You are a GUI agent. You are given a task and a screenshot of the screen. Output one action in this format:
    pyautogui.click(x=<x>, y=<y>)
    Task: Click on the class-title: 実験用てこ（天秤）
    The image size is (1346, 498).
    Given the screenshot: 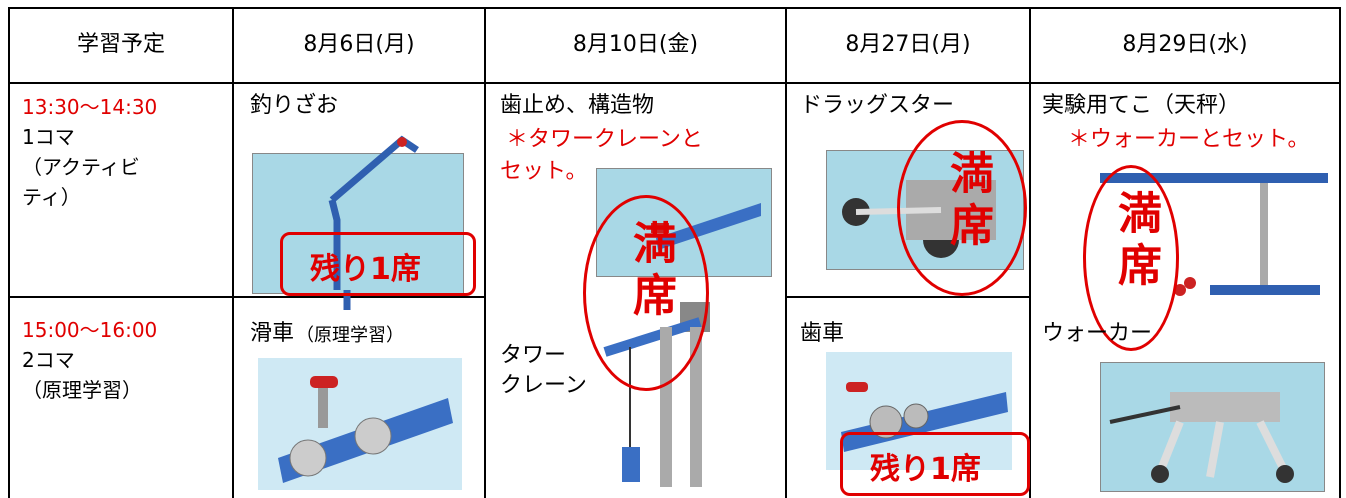 What is the action you would take?
    pyautogui.click(x=1141, y=105)
    